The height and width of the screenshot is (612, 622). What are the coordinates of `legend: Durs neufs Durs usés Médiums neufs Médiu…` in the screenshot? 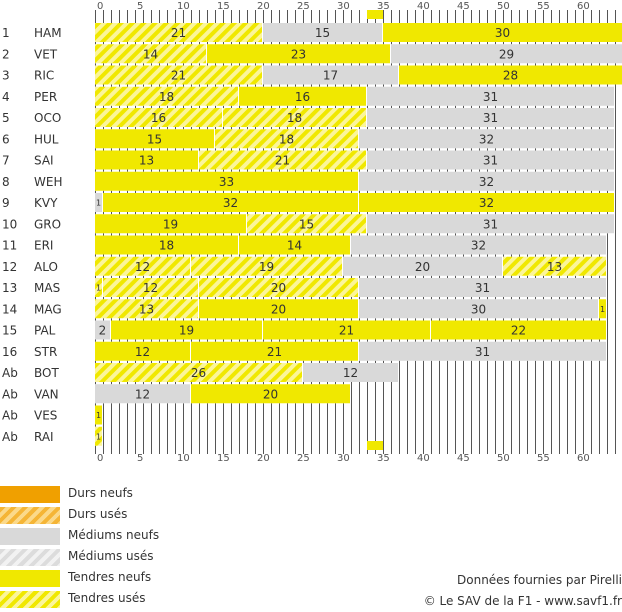 It's located at (150, 547).